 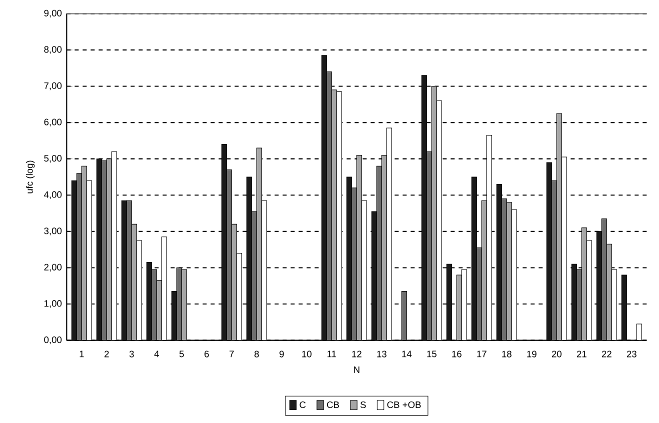 What do you see at coordinates (282, 354) in the screenshot?
I see `x-tick-label: 9` at bounding box center [282, 354].